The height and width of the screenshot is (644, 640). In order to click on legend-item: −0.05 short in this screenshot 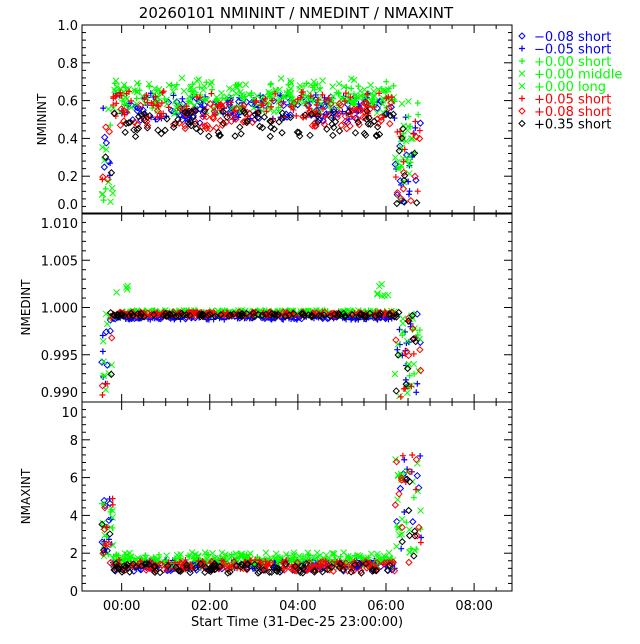, I will do `click(565, 50)`.